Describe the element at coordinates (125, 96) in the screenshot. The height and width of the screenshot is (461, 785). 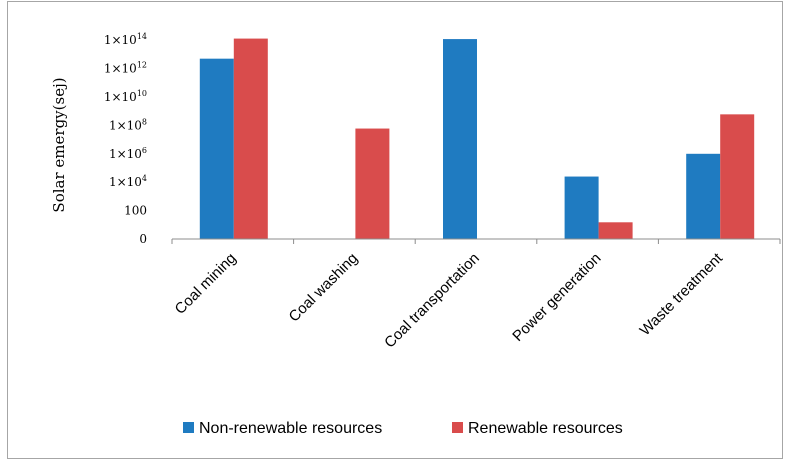
I see `y-tick-label: 1×1010` at that location.